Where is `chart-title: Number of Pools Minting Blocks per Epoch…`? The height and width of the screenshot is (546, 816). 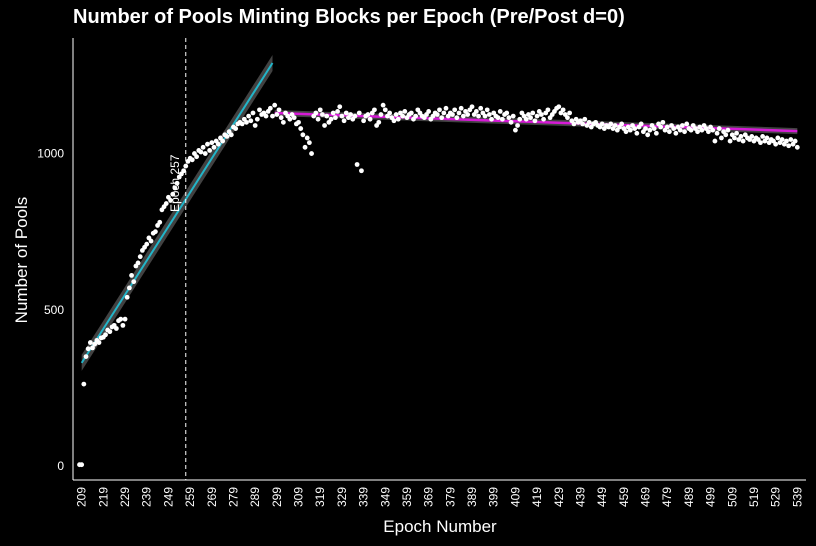 chart-title: Number of Pools Minting Blocks per Epoch… is located at coordinates (349, 17).